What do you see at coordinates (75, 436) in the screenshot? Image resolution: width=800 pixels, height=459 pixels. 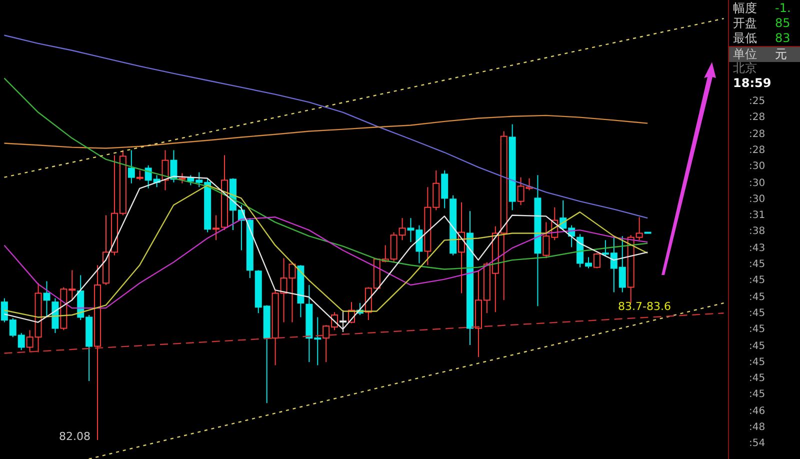 I see `annotation: 82.08` at bounding box center [75, 436].